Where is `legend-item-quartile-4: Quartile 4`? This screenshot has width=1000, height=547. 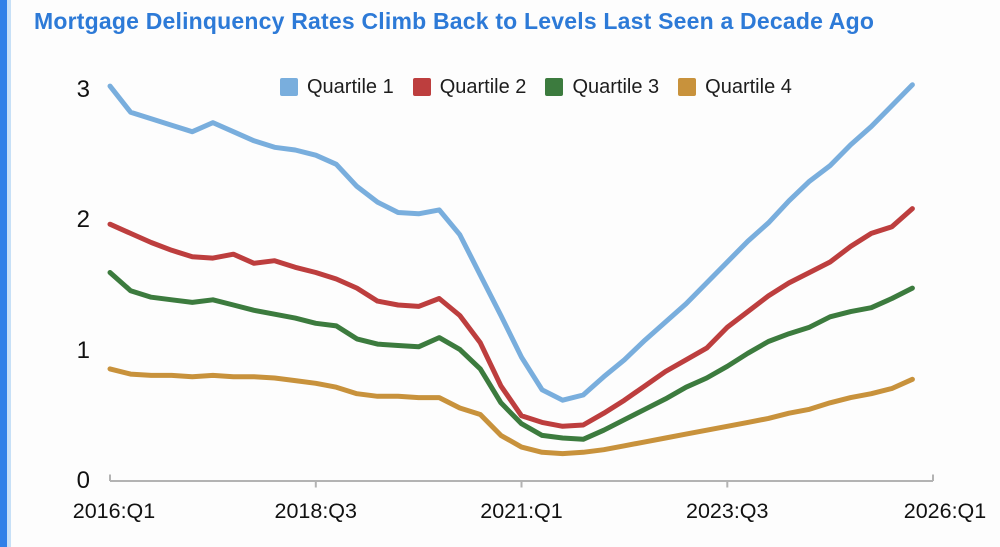 legend-item-quartile-4: Quartile 4 is located at coordinates (735, 87).